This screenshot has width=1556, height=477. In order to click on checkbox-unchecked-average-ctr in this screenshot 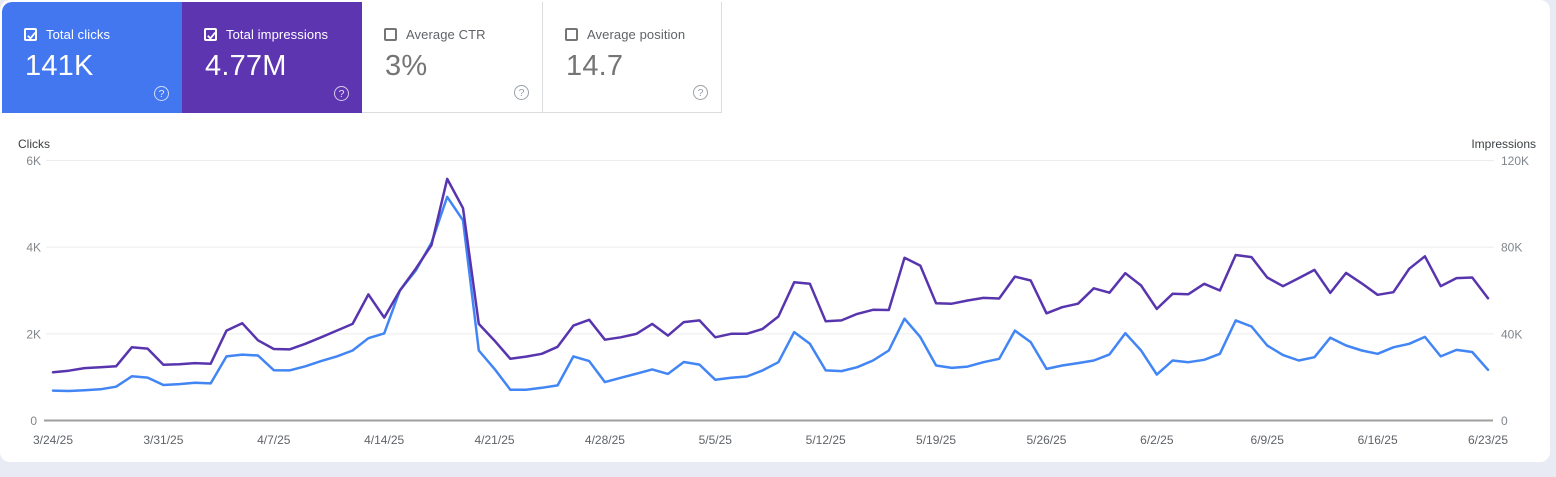, I will do `click(390, 34)`.